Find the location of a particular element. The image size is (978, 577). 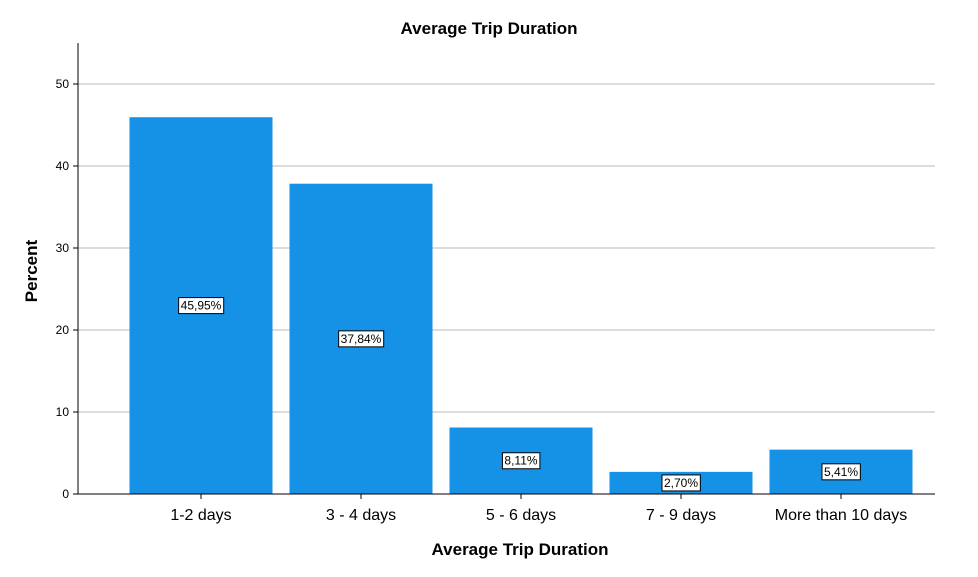

data-label-text: 8,11% is located at coordinates (520, 461).